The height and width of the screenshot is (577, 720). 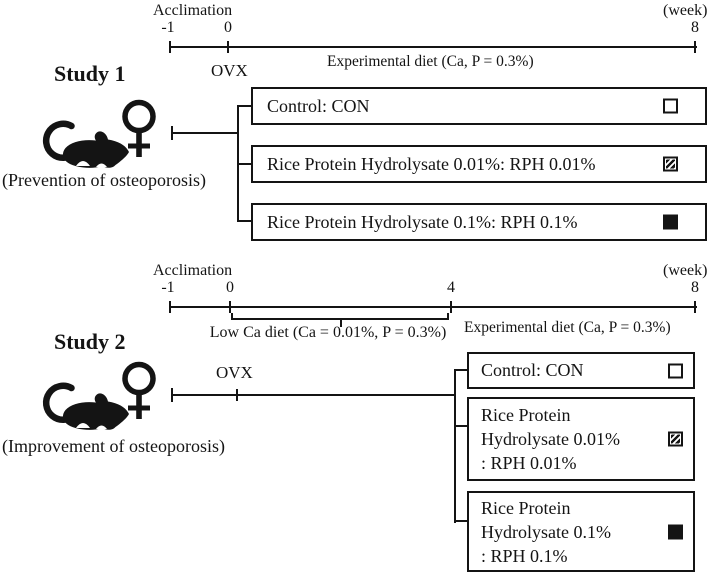 I want to click on study1-timeline-line, so click(x=433, y=47).